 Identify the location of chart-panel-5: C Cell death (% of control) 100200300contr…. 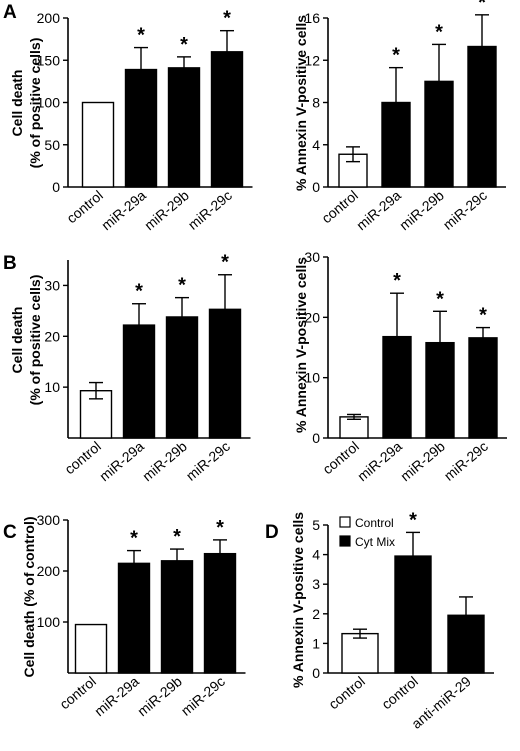
(124, 615).